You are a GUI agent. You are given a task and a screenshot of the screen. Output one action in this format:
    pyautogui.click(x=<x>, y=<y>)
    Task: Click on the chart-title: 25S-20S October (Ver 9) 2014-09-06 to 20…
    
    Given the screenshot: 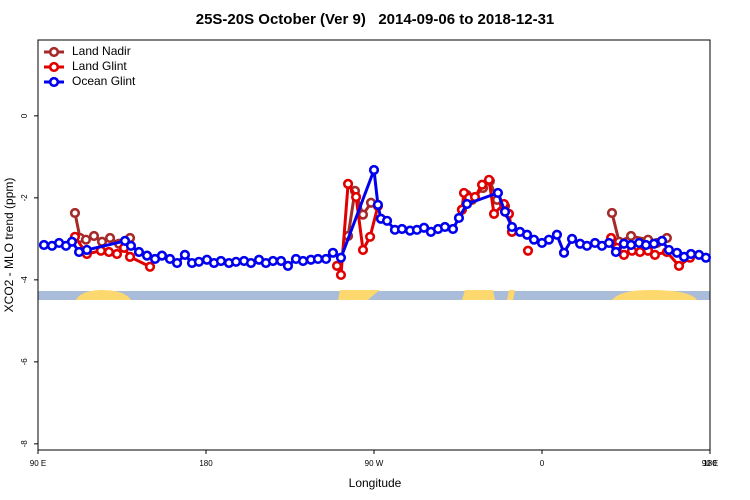 What is the action you would take?
    pyautogui.click(x=375, y=19)
    